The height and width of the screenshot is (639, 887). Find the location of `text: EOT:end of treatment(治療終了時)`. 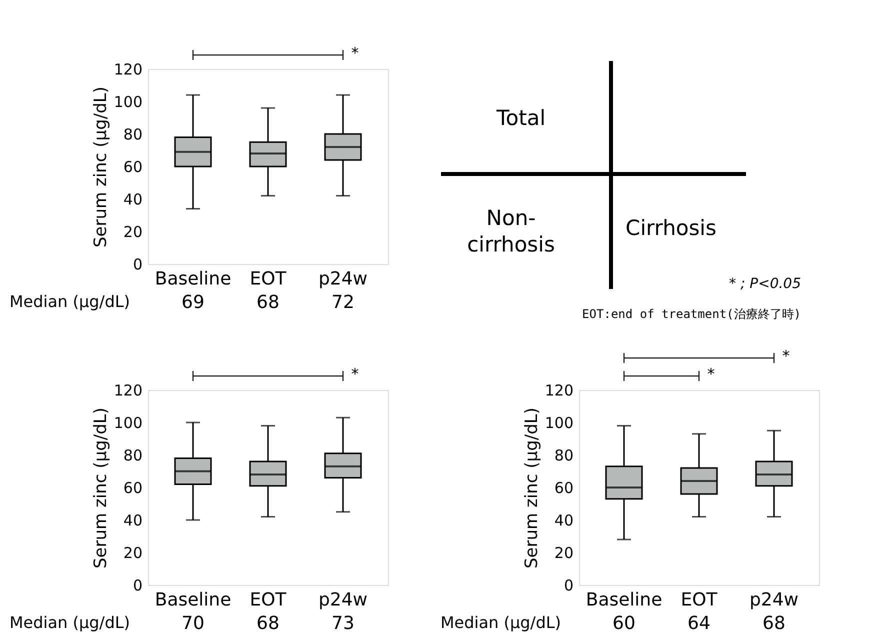

text: EOT:end of treatment(治療終了時) is located at coordinates (691, 314).